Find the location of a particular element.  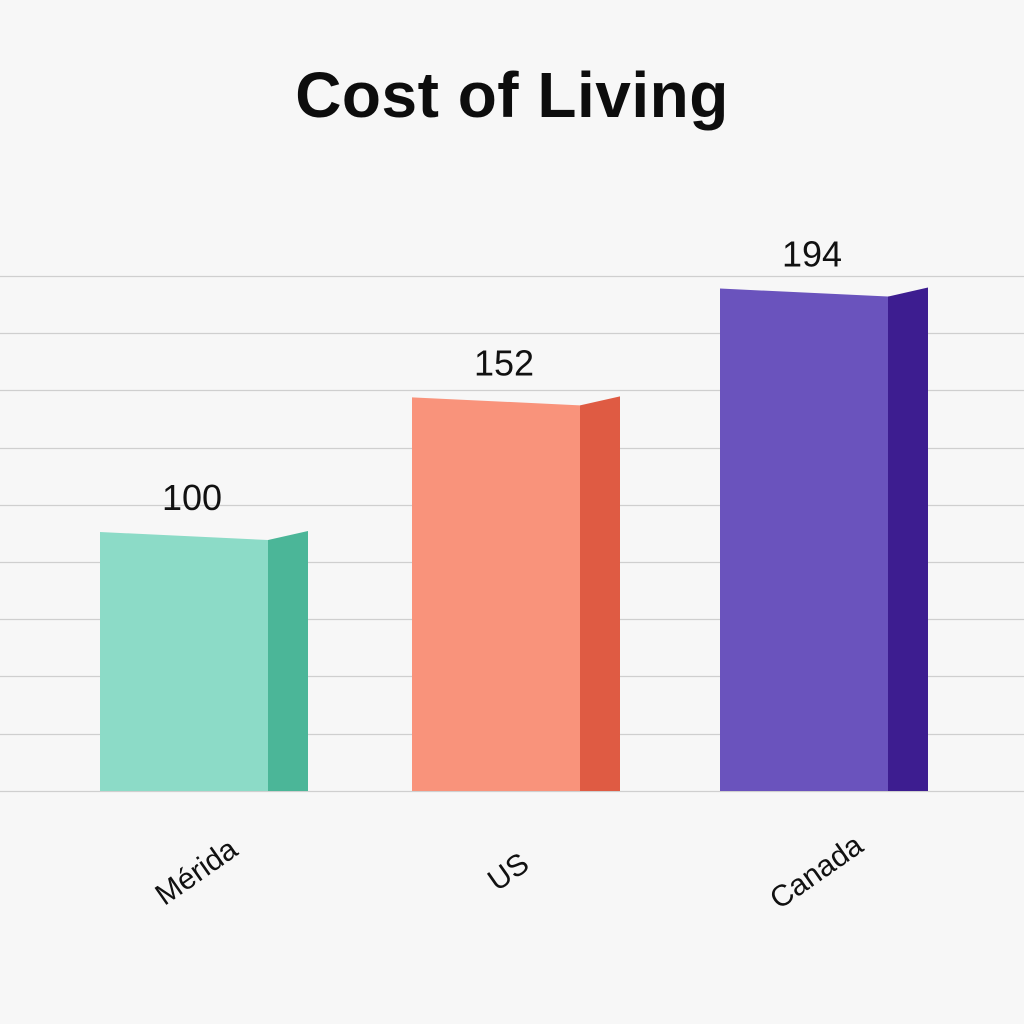

category-label: Mérida is located at coordinates (197, 872).